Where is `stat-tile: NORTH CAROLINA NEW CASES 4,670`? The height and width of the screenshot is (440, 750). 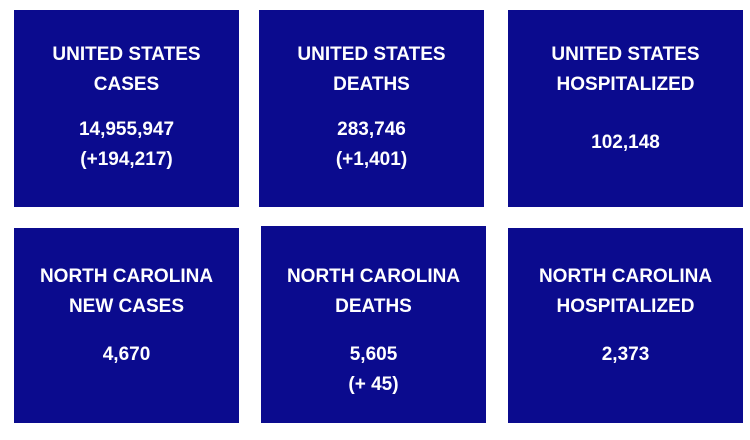
stat-tile: NORTH CAROLINA NEW CASES 4,670 is located at coordinates (126, 325).